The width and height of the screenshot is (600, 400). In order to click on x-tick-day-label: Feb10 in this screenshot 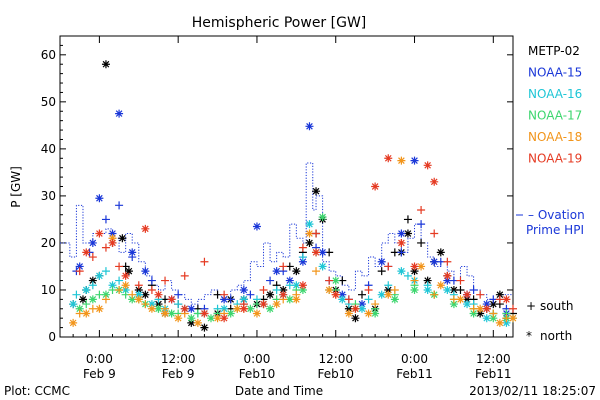, I will do `click(257, 374)`.